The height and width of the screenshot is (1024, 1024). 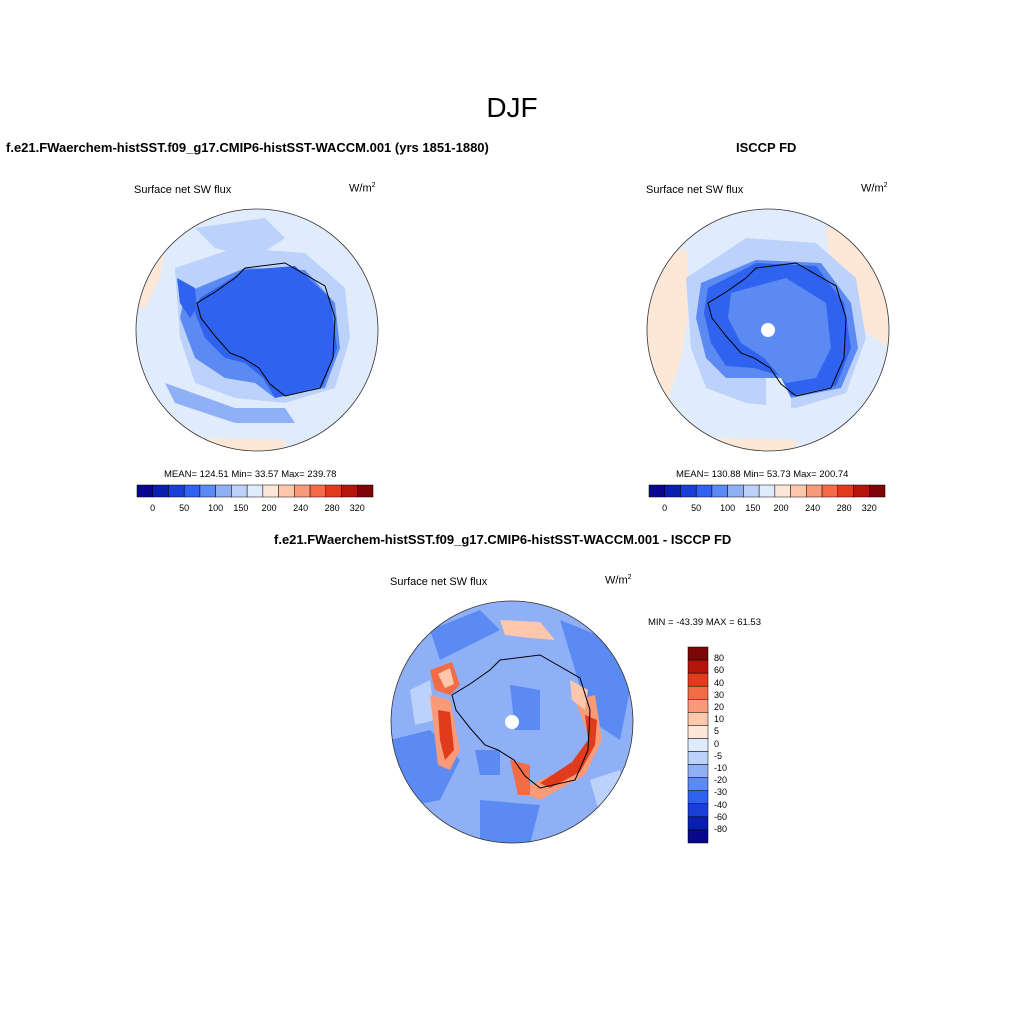 I want to click on panel3-colorbar, so click(x=698, y=745).